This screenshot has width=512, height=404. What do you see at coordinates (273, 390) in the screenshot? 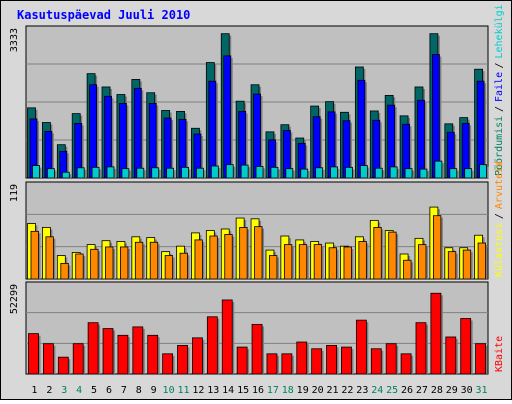
I see `x-tick-label-day-17: 17` at bounding box center [273, 390].